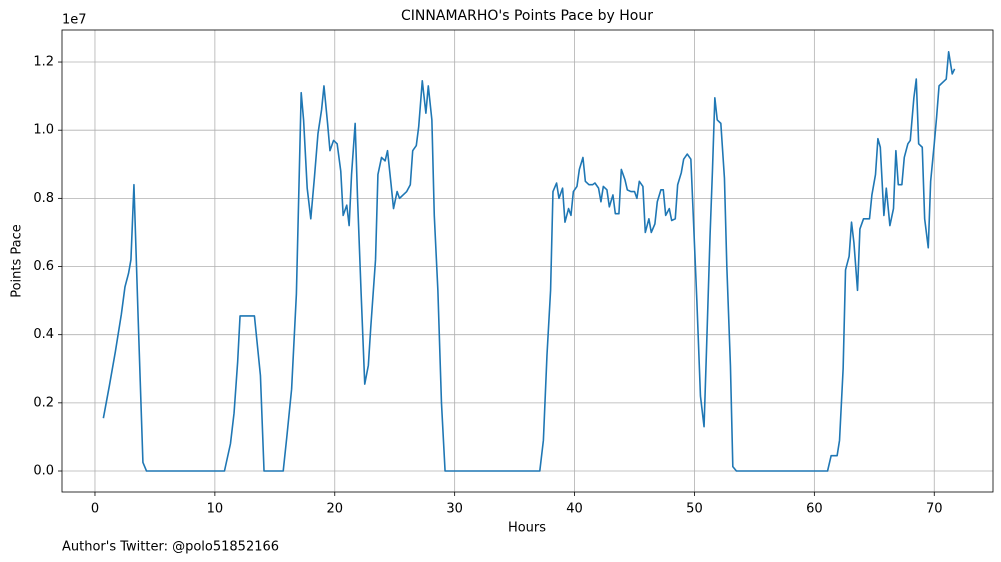  I want to click on x-tick-label: 60, so click(814, 509).